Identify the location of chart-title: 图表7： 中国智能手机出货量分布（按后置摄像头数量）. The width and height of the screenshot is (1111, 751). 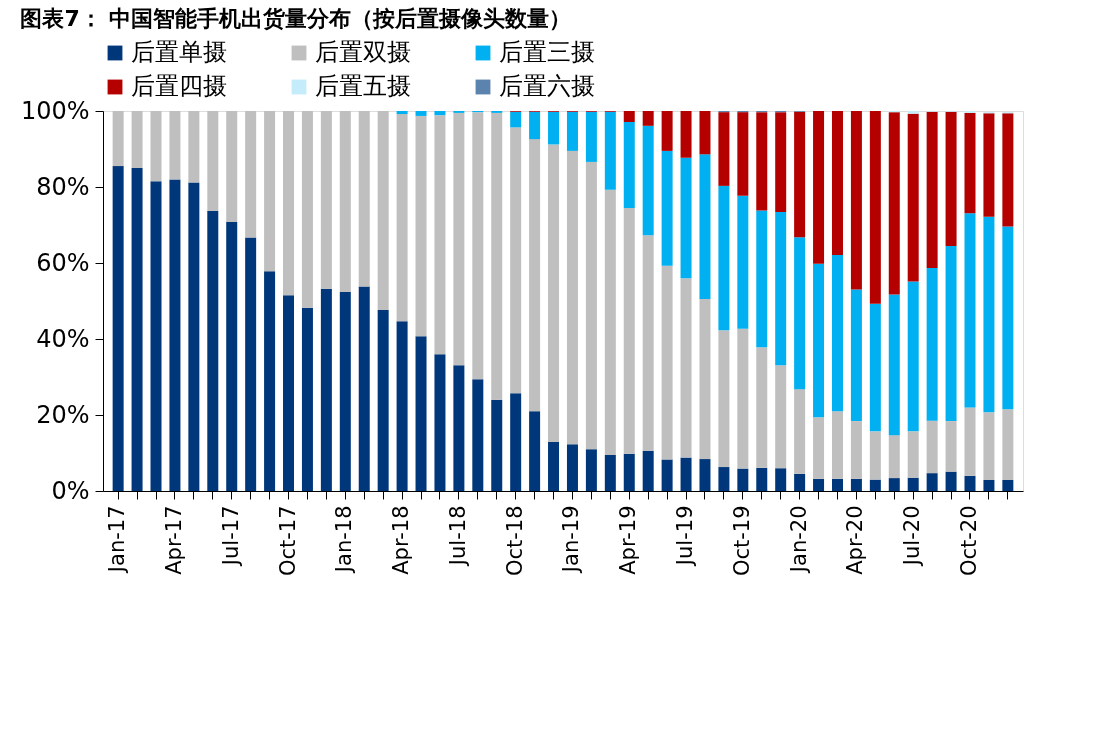
(296, 18).